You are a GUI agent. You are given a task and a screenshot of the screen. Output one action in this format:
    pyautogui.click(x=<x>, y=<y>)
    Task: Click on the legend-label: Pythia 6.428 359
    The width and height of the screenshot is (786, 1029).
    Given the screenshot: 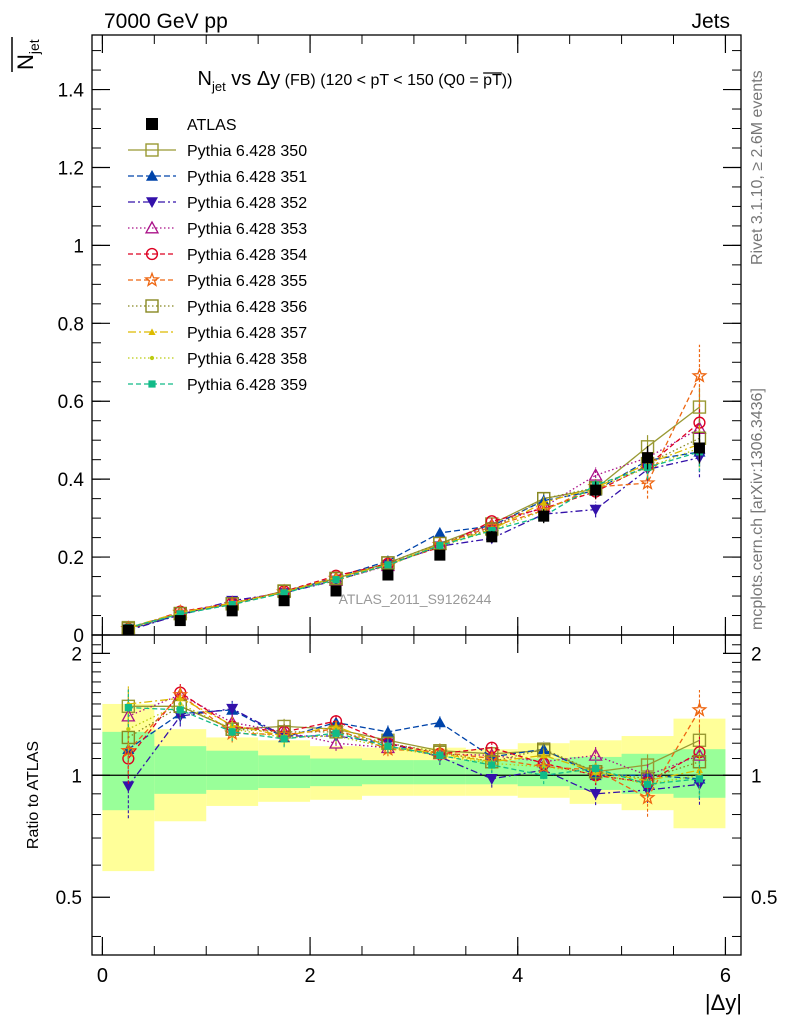 What is the action you would take?
    pyautogui.click(x=247, y=385)
    